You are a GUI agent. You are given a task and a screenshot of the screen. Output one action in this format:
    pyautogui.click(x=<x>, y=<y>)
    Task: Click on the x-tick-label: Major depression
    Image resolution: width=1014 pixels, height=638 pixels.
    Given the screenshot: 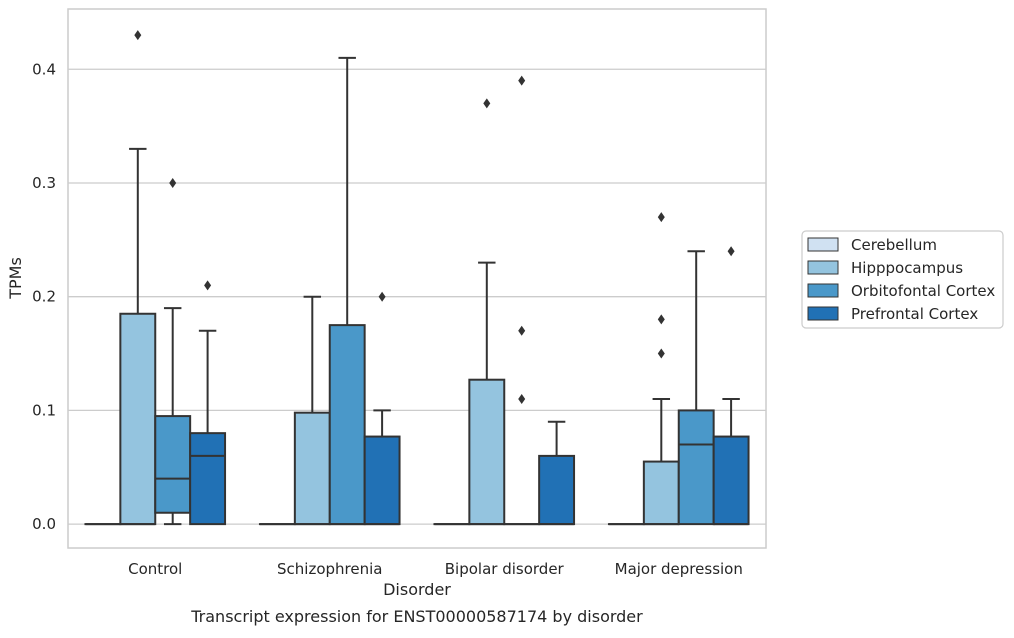 What is the action you would take?
    pyautogui.click(x=679, y=569)
    